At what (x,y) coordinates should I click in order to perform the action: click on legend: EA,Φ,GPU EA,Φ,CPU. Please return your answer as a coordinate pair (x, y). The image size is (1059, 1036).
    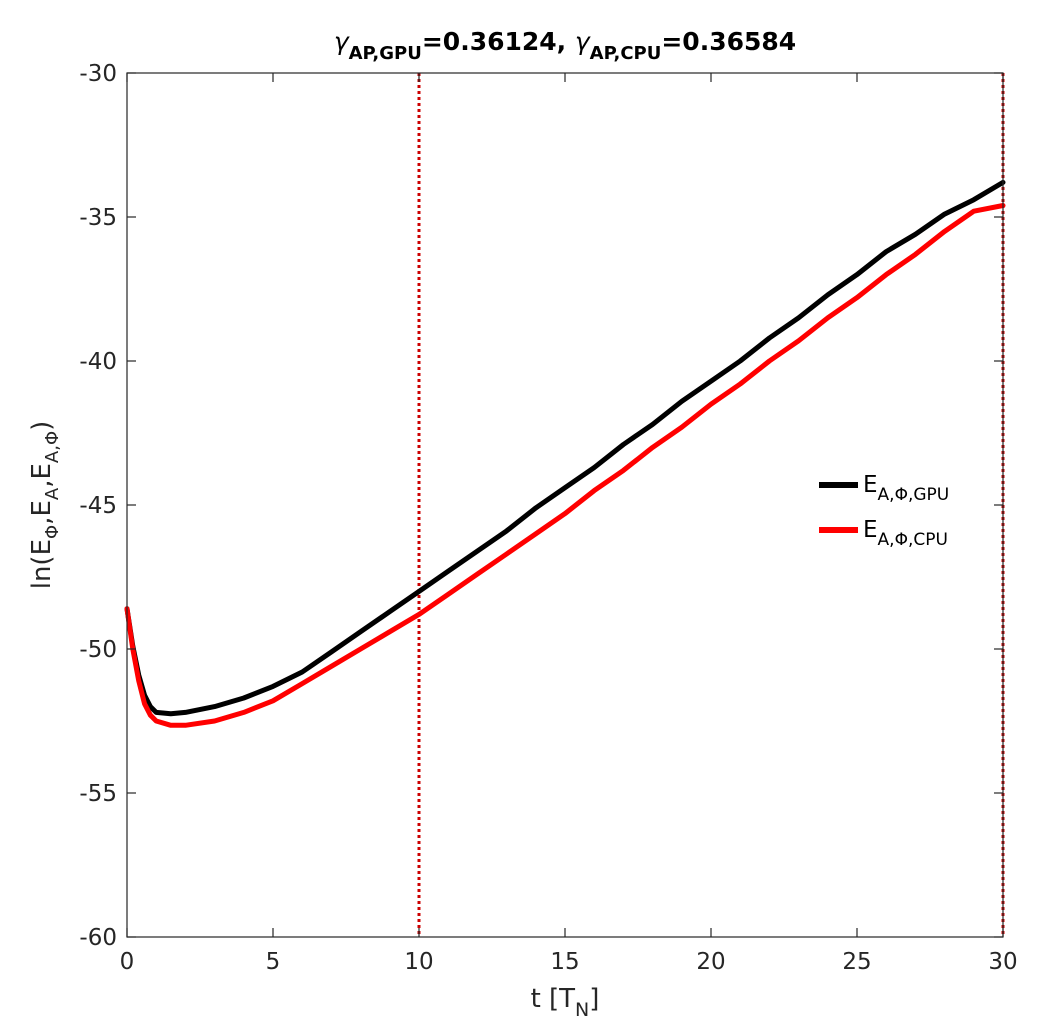
    Looking at the image, I should click on (884, 511).